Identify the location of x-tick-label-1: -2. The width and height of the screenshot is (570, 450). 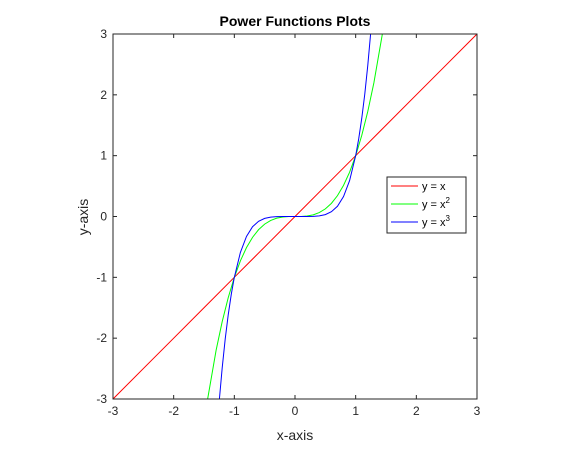
(173, 411).